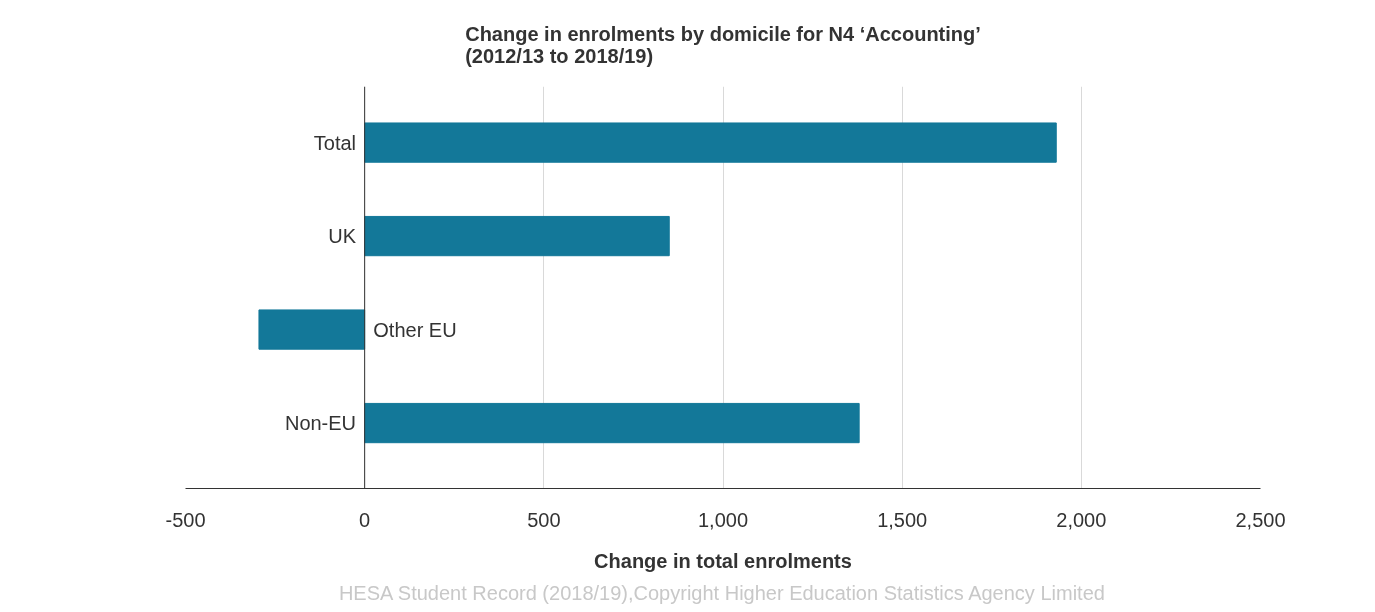  What do you see at coordinates (415, 329) in the screenshot?
I see `y-tick-label: Other EU` at bounding box center [415, 329].